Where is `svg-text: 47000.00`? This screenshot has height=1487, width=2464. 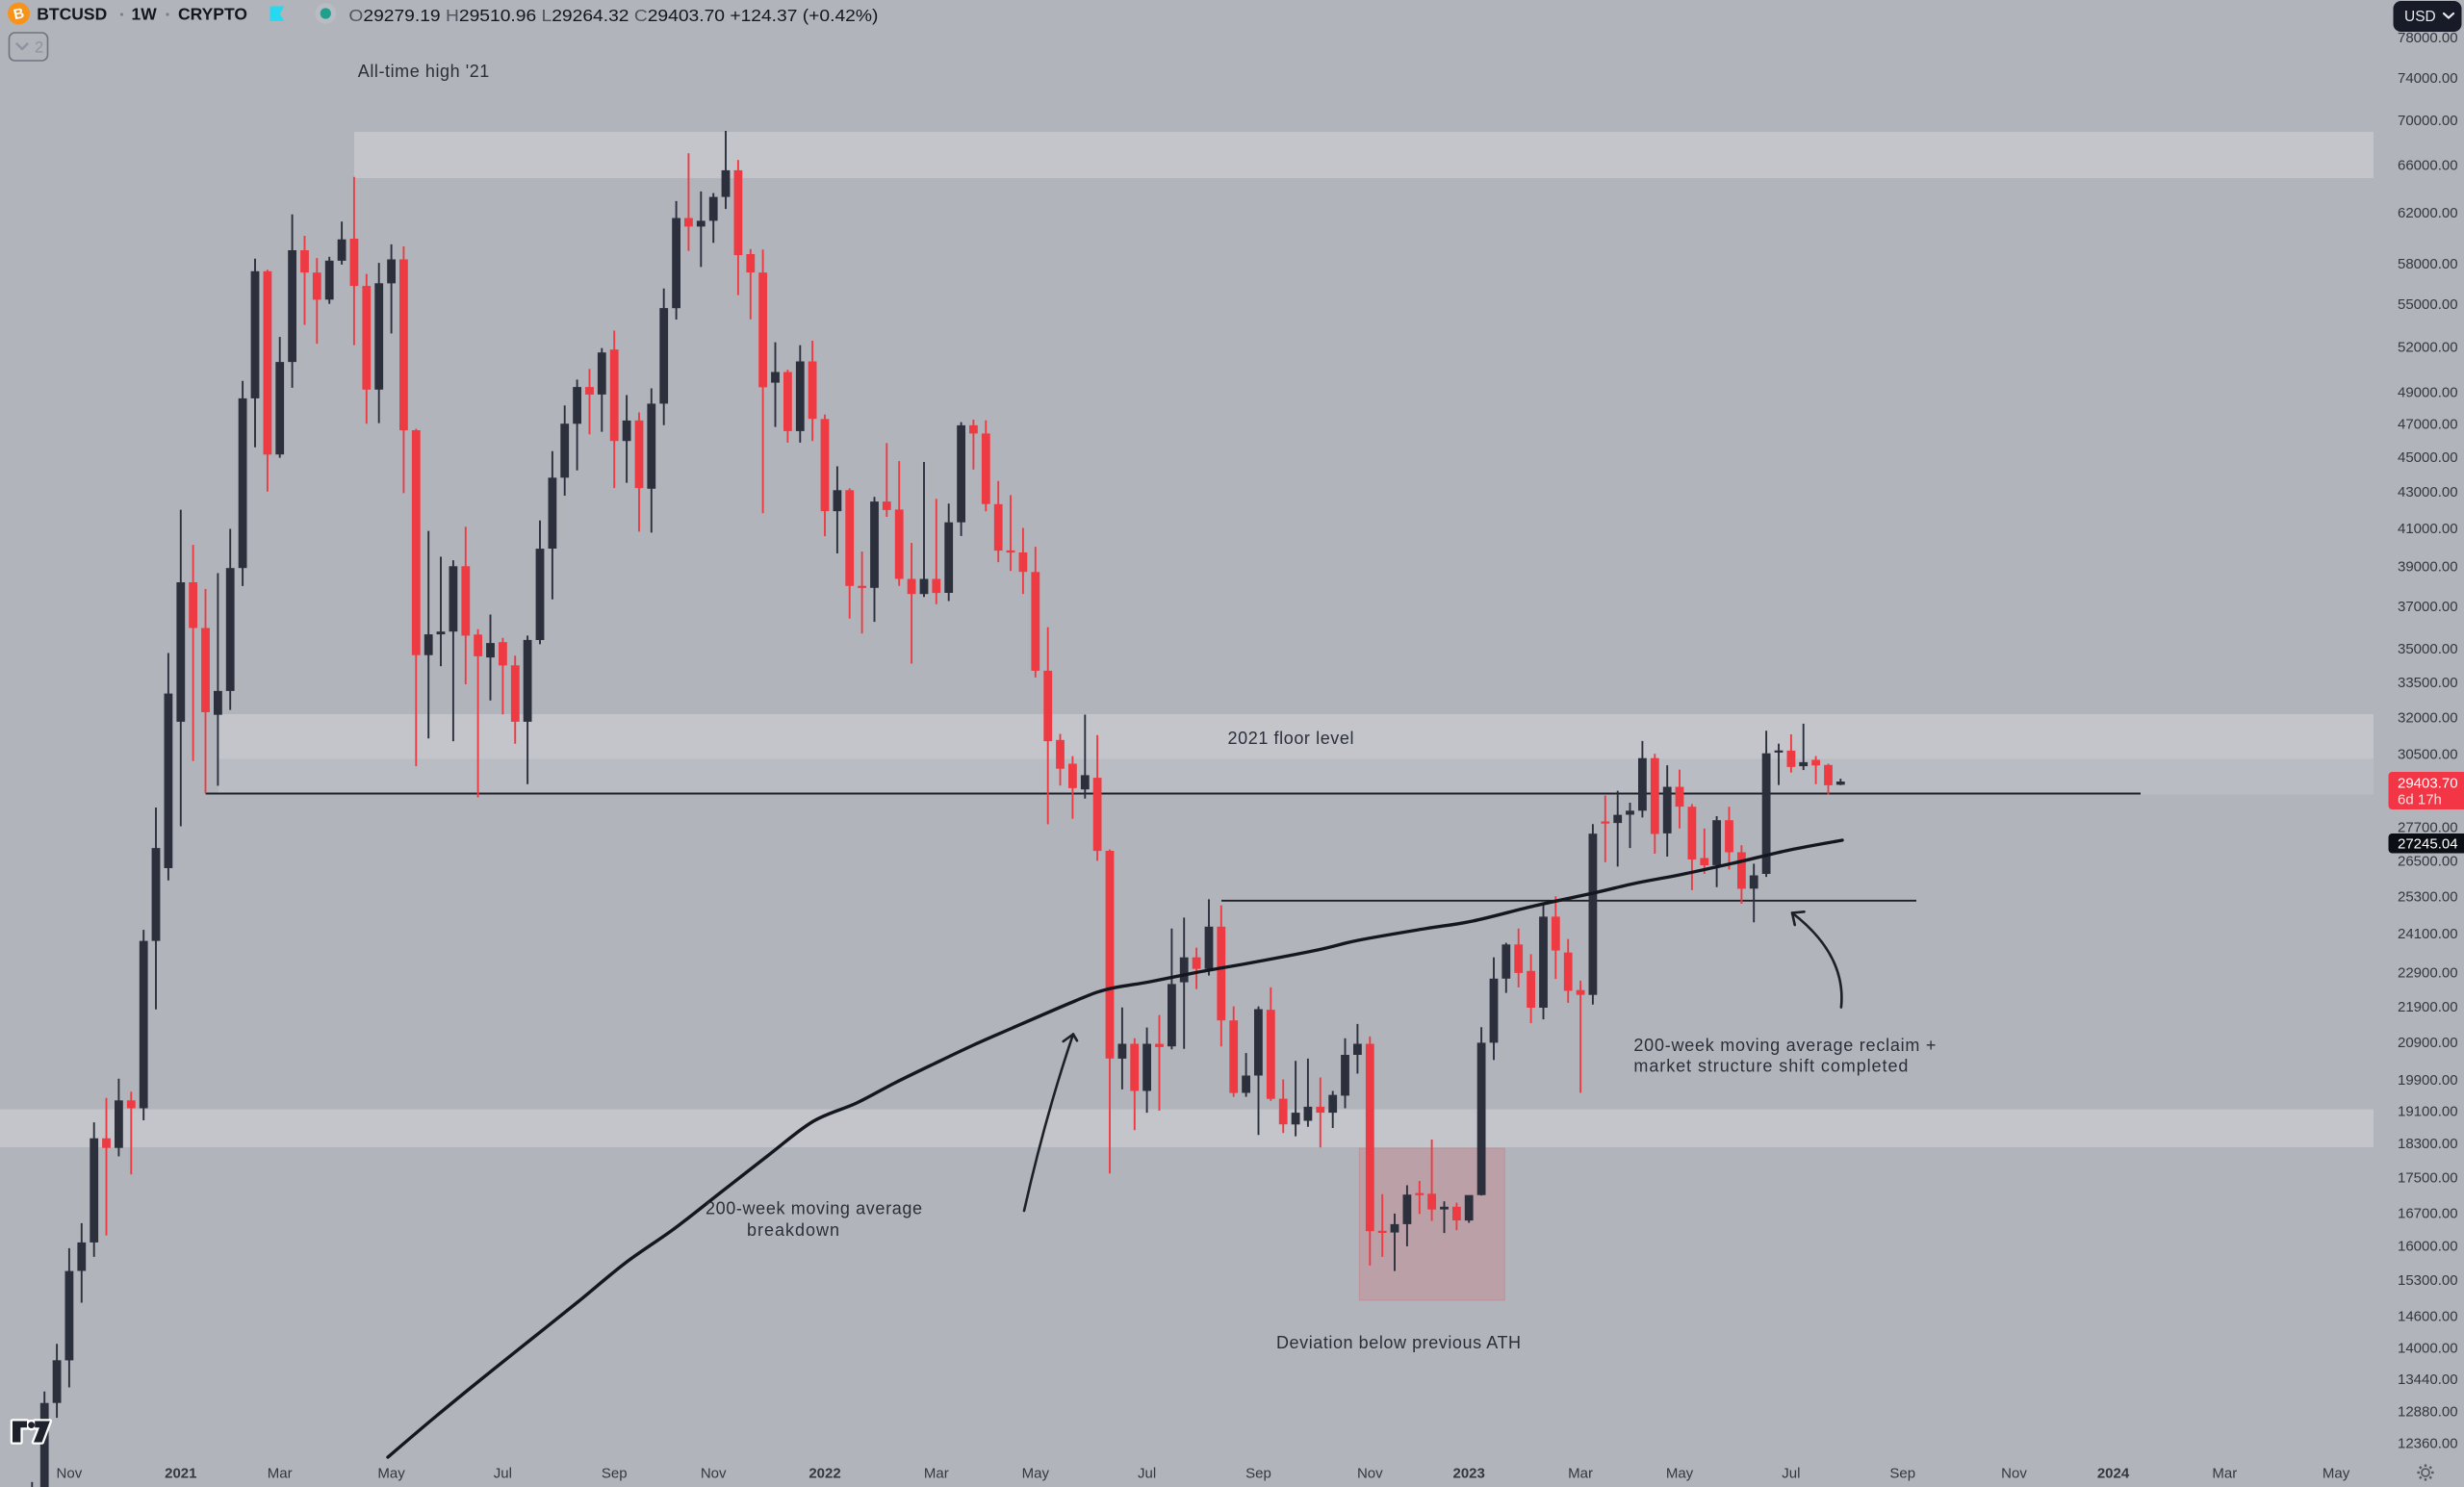
svg-text: 47000.00 is located at coordinates (2428, 425).